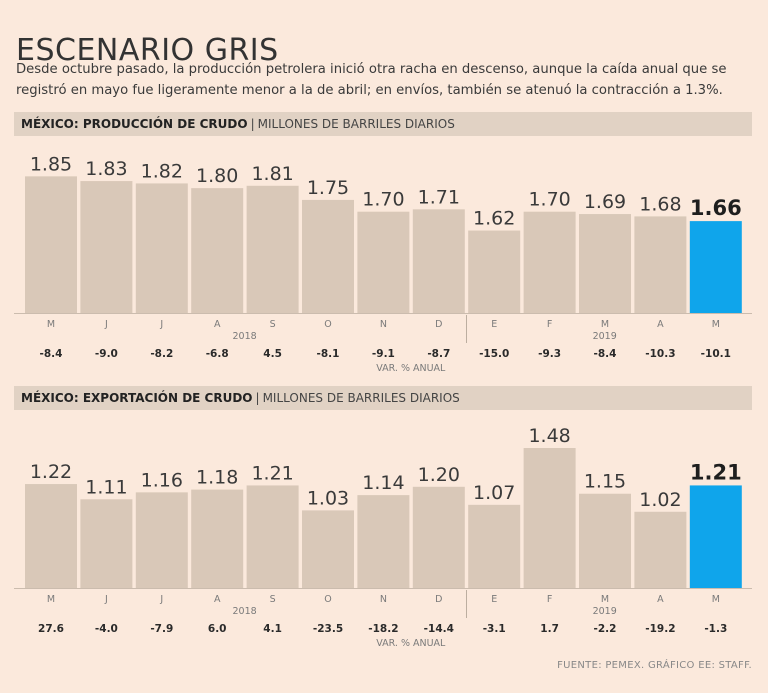  What do you see at coordinates (327, 599) in the screenshot?
I see `exports-month-label: O` at bounding box center [327, 599].